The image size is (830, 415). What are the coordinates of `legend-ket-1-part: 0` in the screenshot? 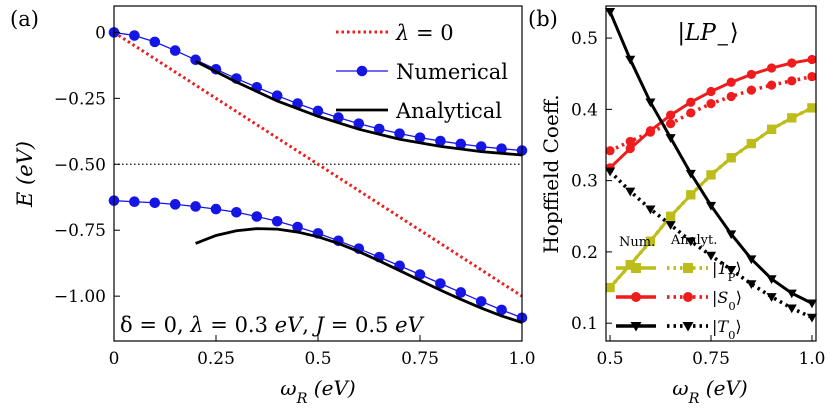 It's located at (731, 306).